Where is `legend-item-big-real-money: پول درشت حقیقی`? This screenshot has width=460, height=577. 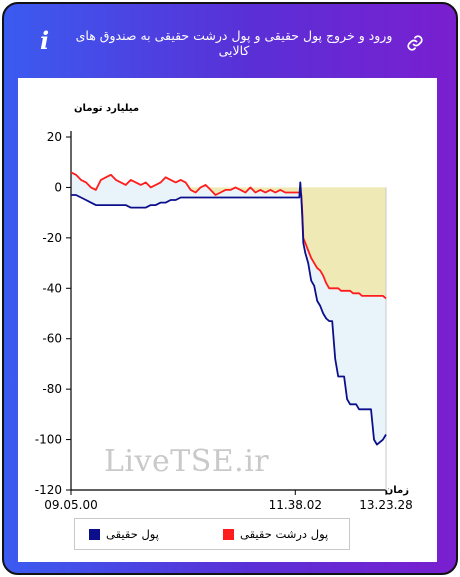
legend-item-big-real-money: پول درشت حقیقی is located at coordinates (275, 534).